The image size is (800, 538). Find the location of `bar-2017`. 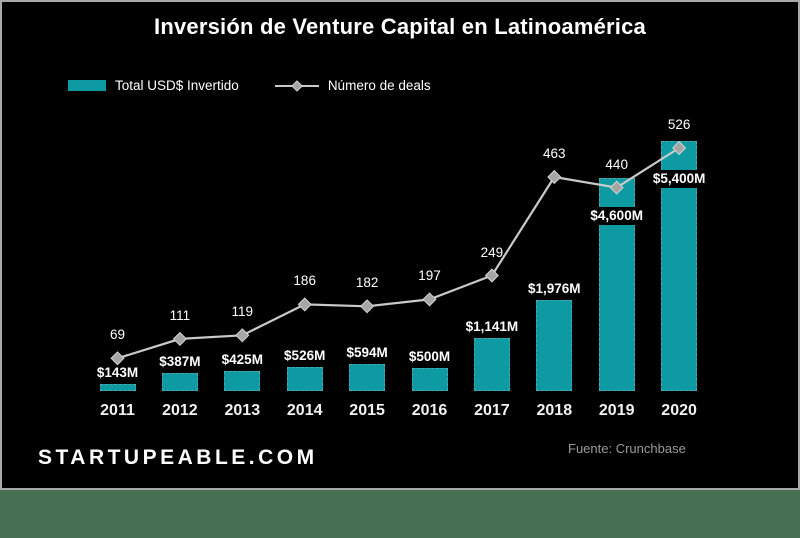

bar-2017 is located at coordinates (491, 364).